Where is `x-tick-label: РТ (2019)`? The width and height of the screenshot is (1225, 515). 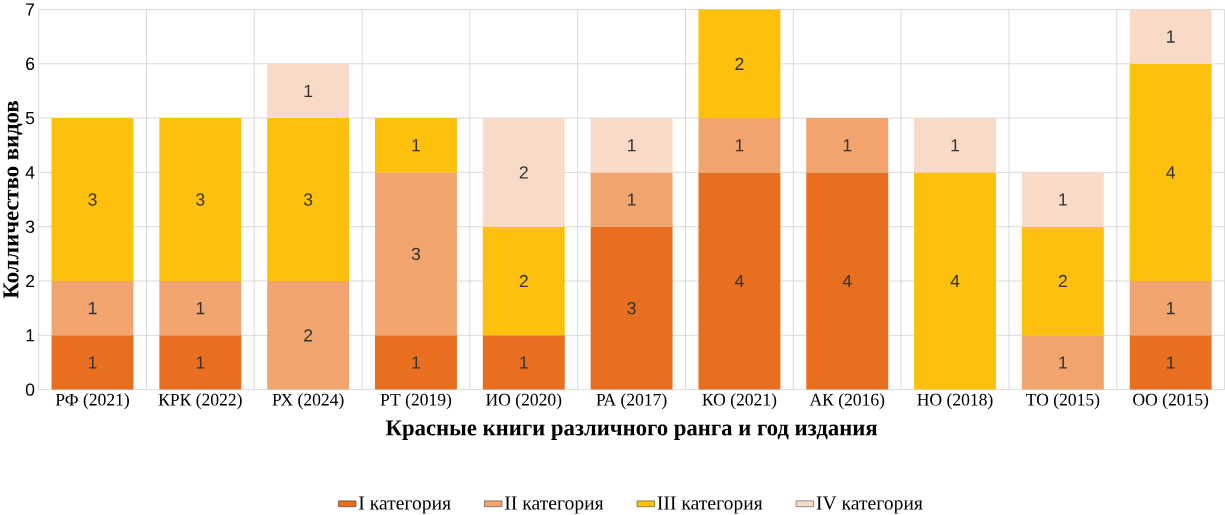
x-tick-label: РТ (2019) is located at coordinates (416, 401).